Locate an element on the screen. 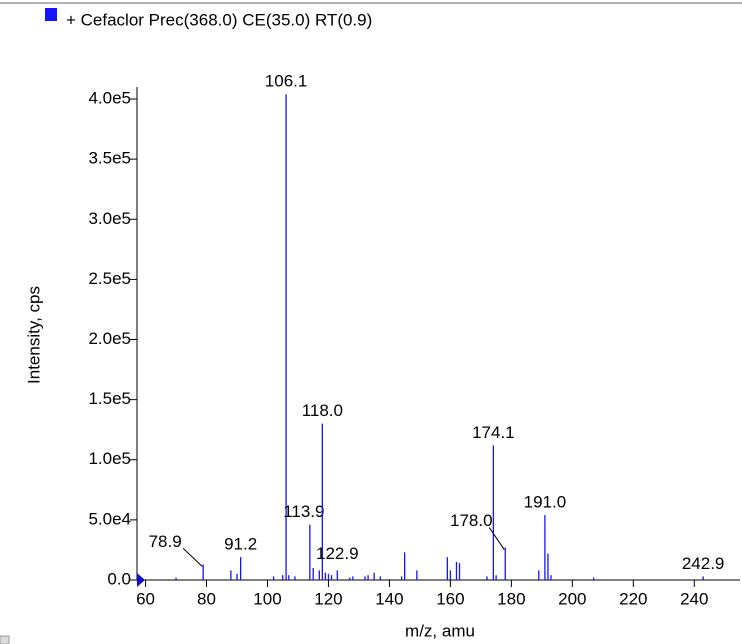  x-axis-label: m/z, amu is located at coordinates (440, 630).